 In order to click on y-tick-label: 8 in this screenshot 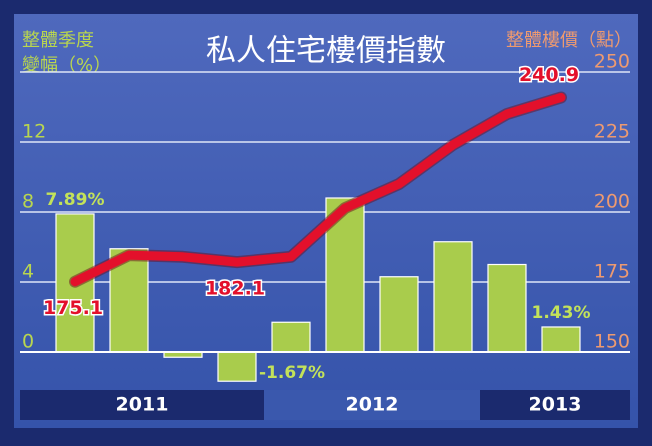, I will do `click(28, 202)`.